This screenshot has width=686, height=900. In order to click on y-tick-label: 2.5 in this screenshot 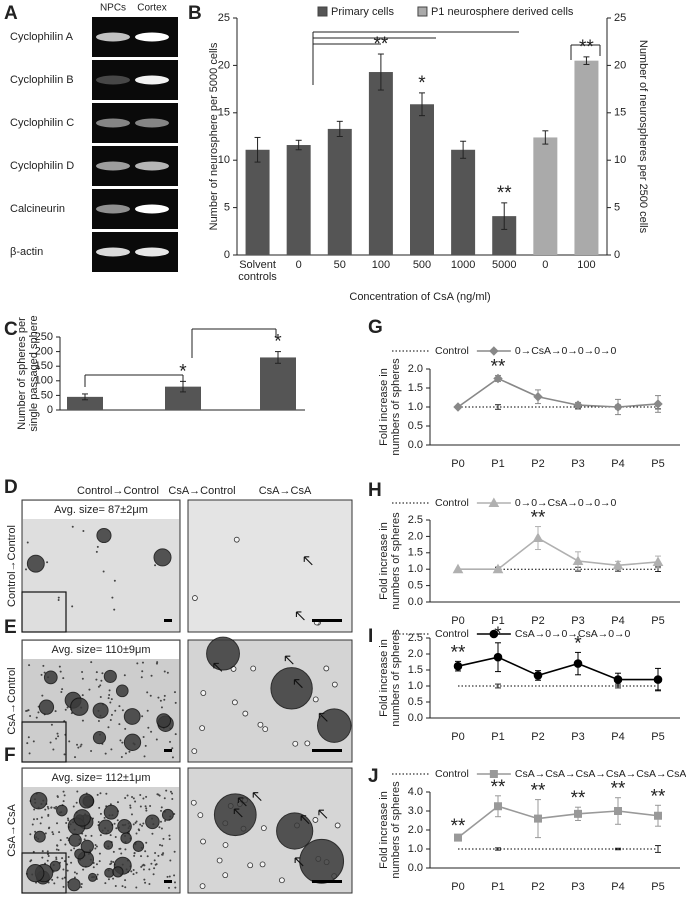, I will do `click(415, 638)`.